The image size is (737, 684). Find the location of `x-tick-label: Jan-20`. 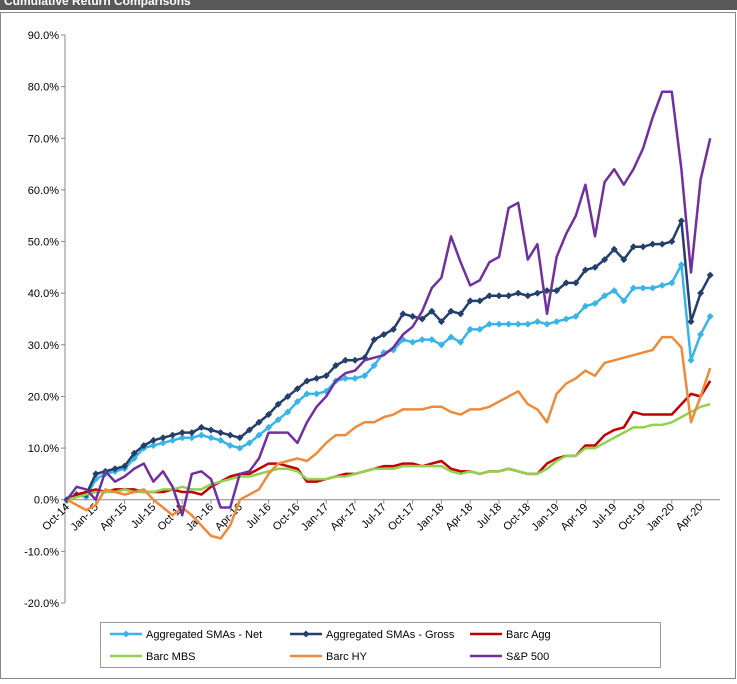

x-tick-label: Jan-20 is located at coordinates (661, 517).